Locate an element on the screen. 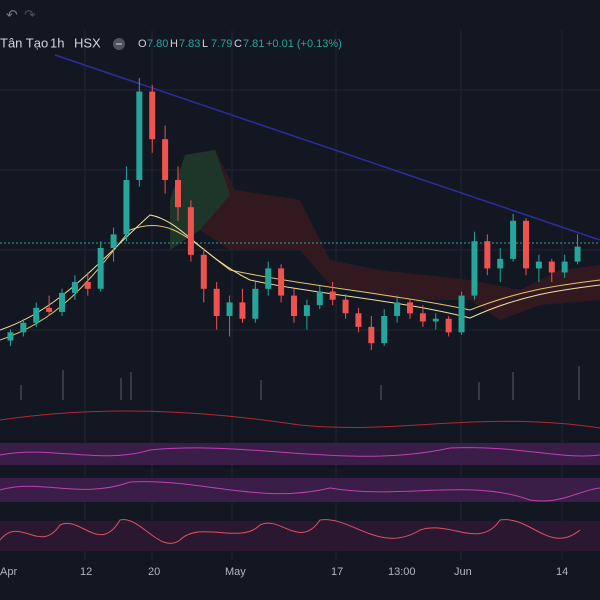  ohlc: O 7.80 H 7.83 L 7.79 C 7.81 is located at coordinates (201, 44).